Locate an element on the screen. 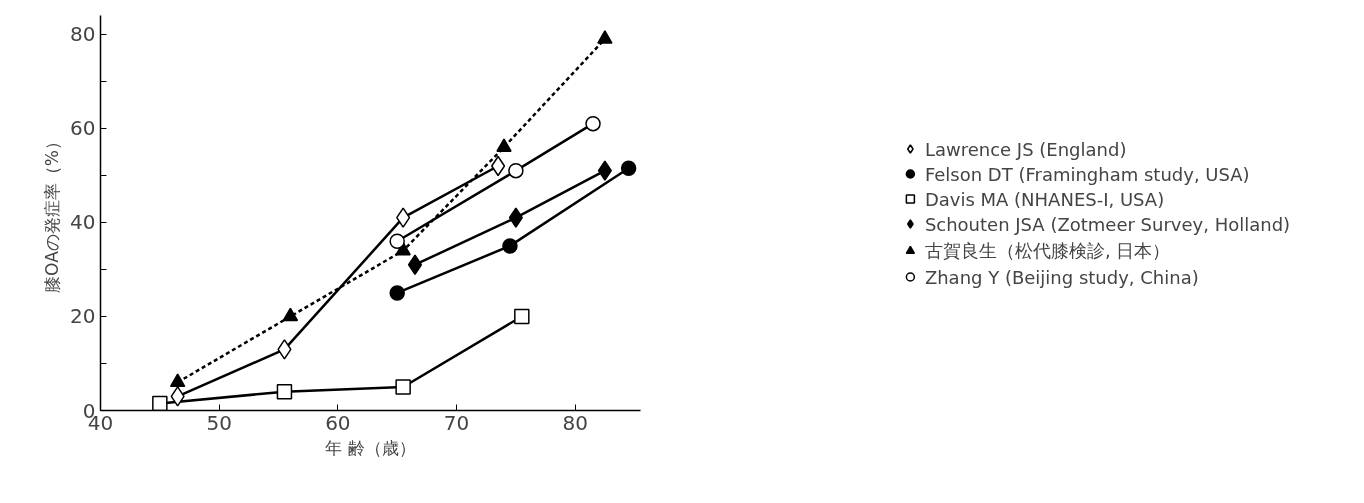 The height and width of the screenshot is (503, 1364). y-tick-label: 20 is located at coordinates (83, 316).